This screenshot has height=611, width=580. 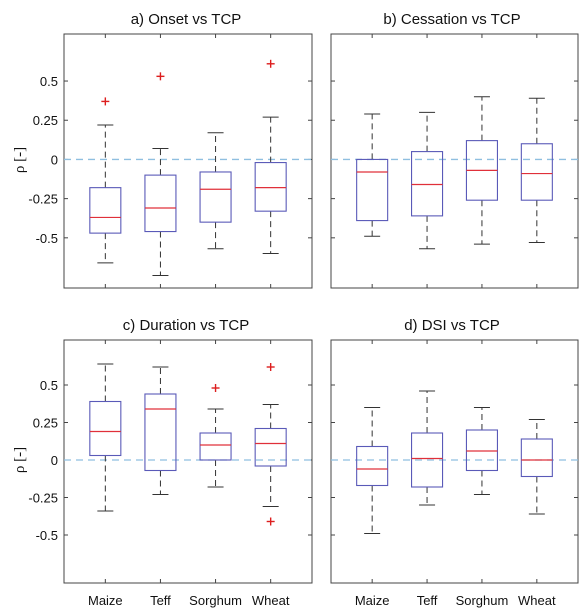 I want to click on panel-title: d) DSI vs TCP, so click(x=452, y=325).